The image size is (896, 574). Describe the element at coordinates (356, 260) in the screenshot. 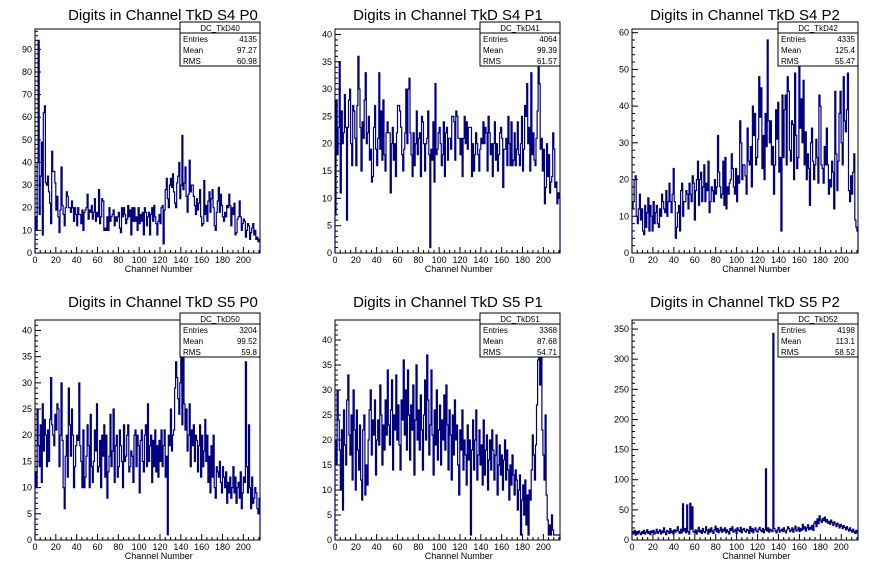

I see `x-tick-label: 20` at that location.